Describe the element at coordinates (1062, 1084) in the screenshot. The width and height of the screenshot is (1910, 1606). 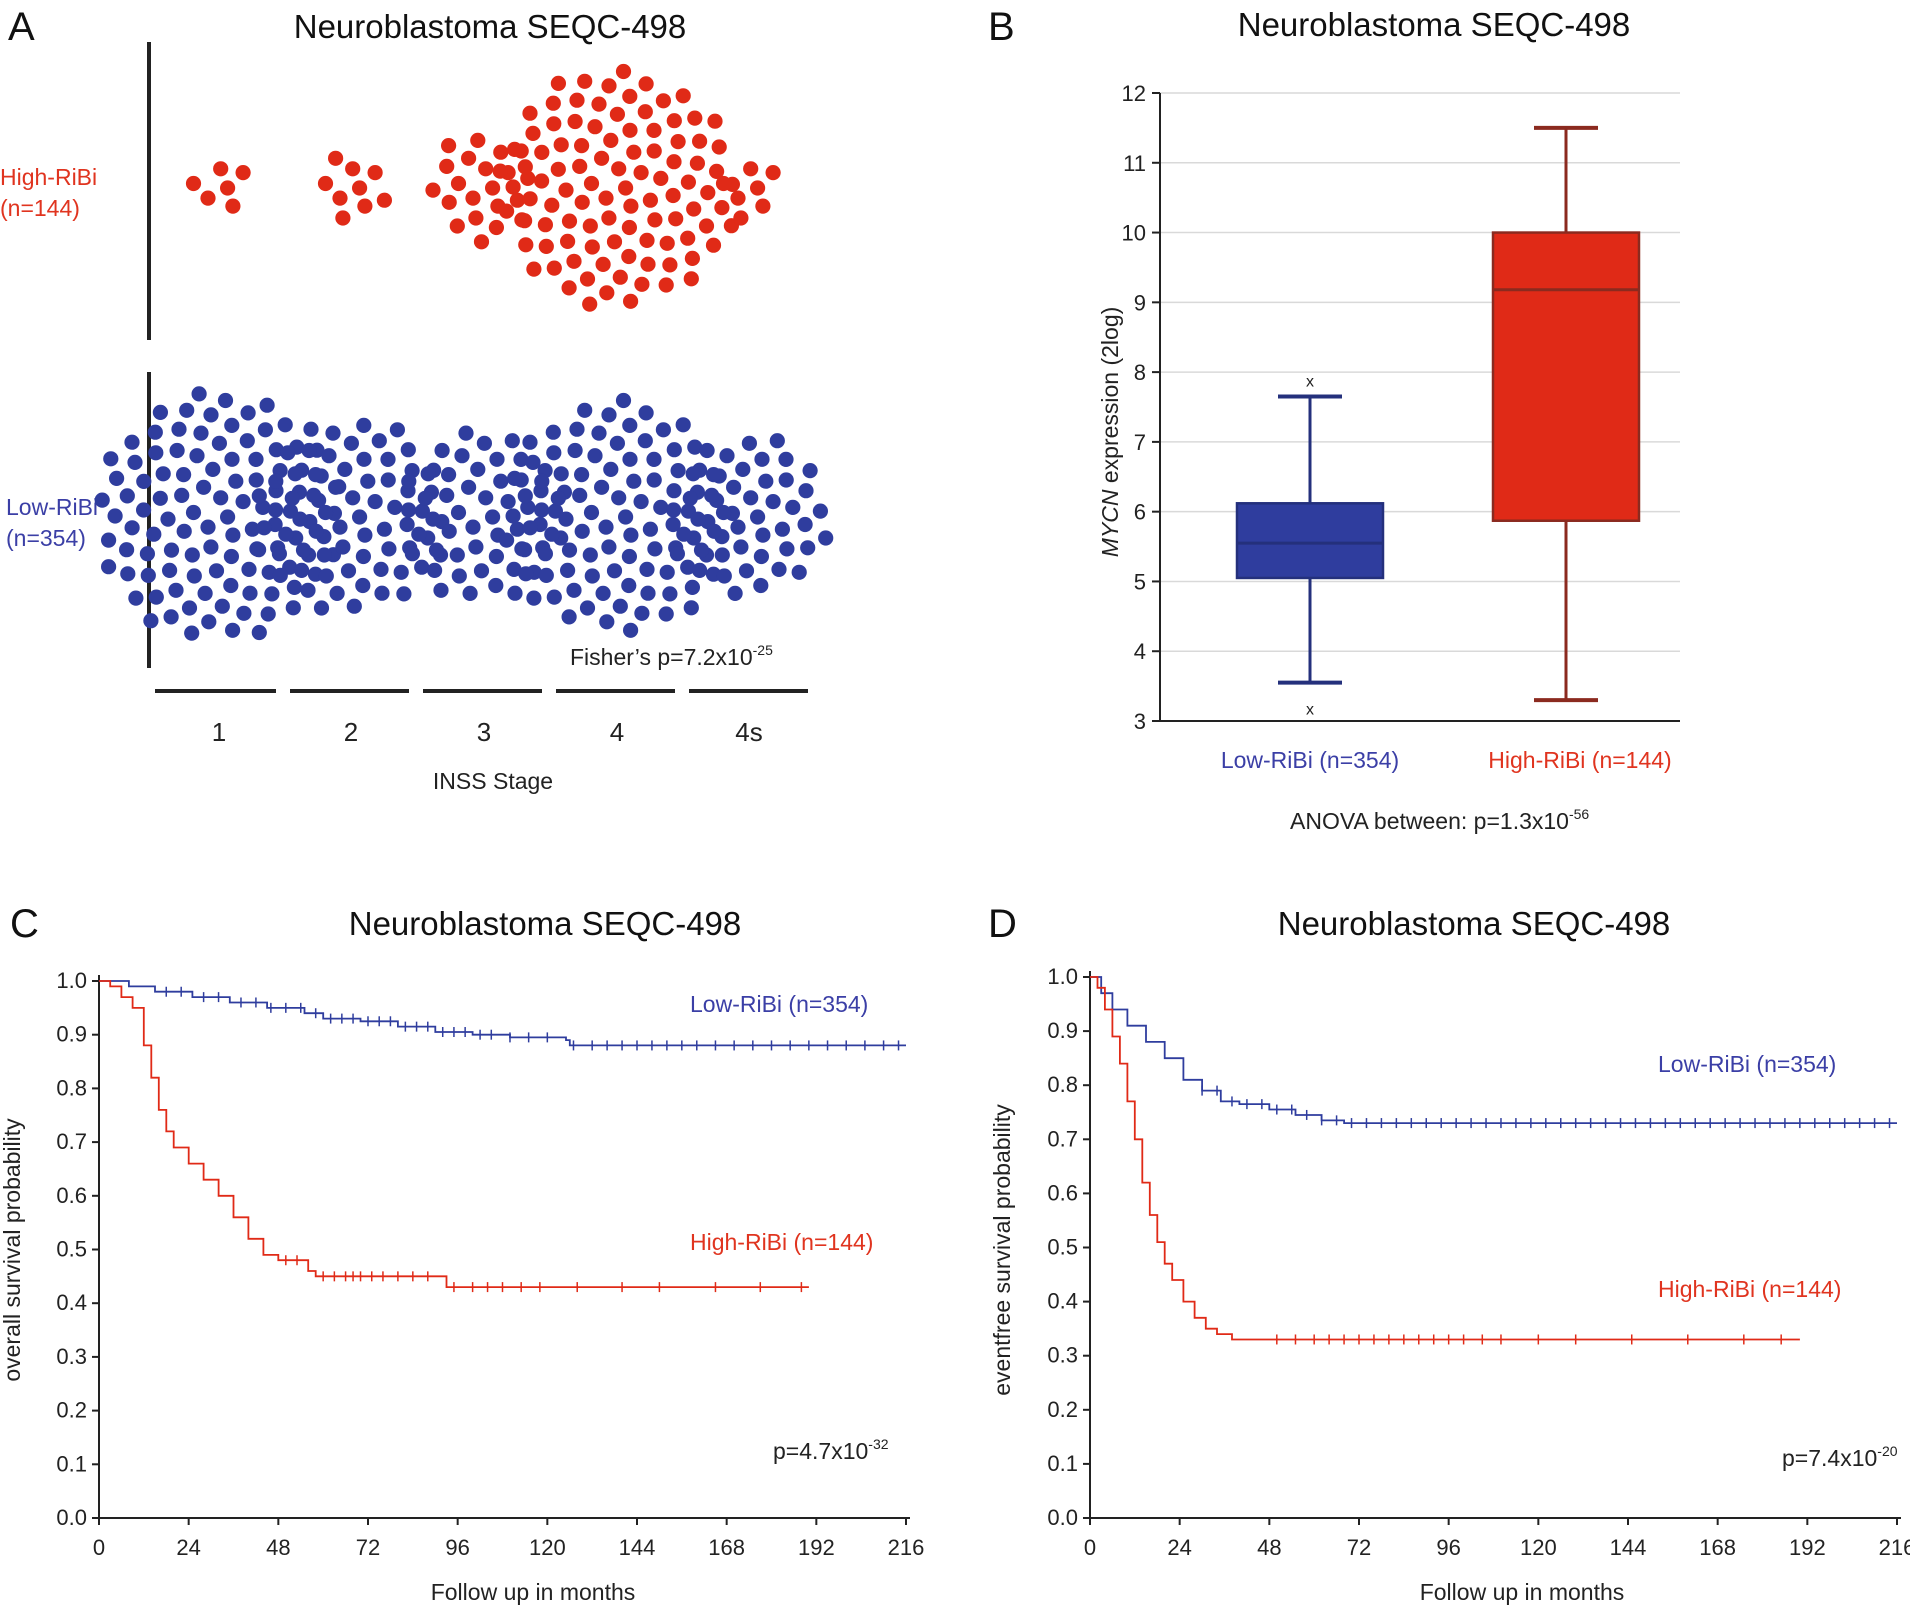
I see `km-y-tick-label: 0.8` at that location.